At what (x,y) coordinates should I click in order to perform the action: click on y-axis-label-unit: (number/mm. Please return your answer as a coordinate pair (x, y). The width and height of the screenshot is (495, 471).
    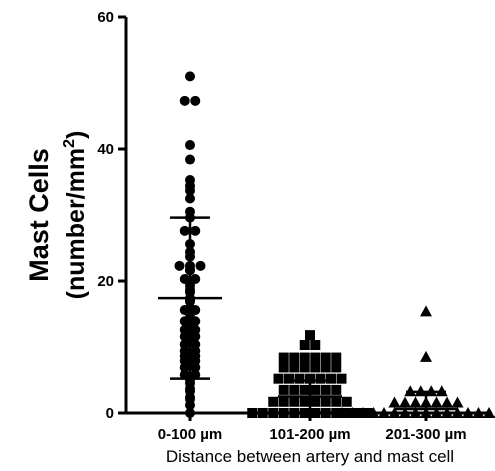
    Looking at the image, I should click on (76, 223).